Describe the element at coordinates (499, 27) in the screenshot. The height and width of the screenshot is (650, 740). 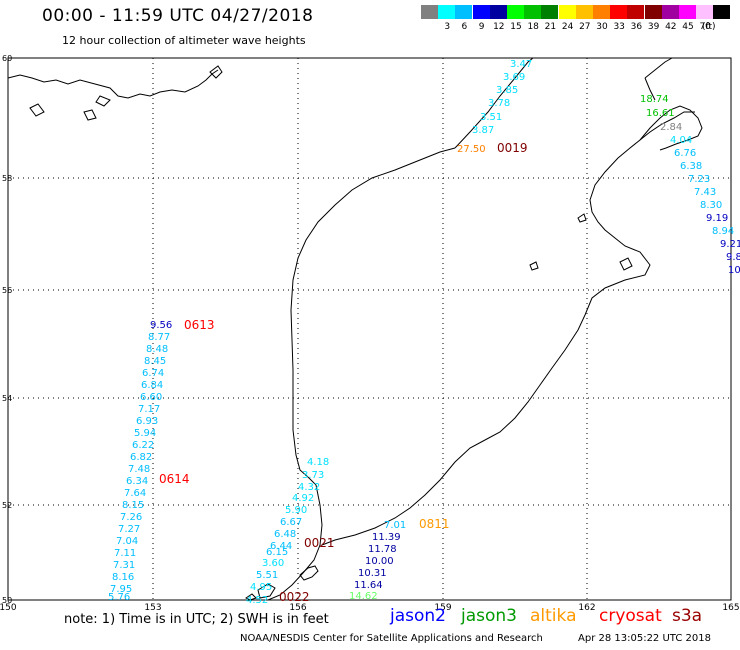
I see `scale-label: 12` at that location.